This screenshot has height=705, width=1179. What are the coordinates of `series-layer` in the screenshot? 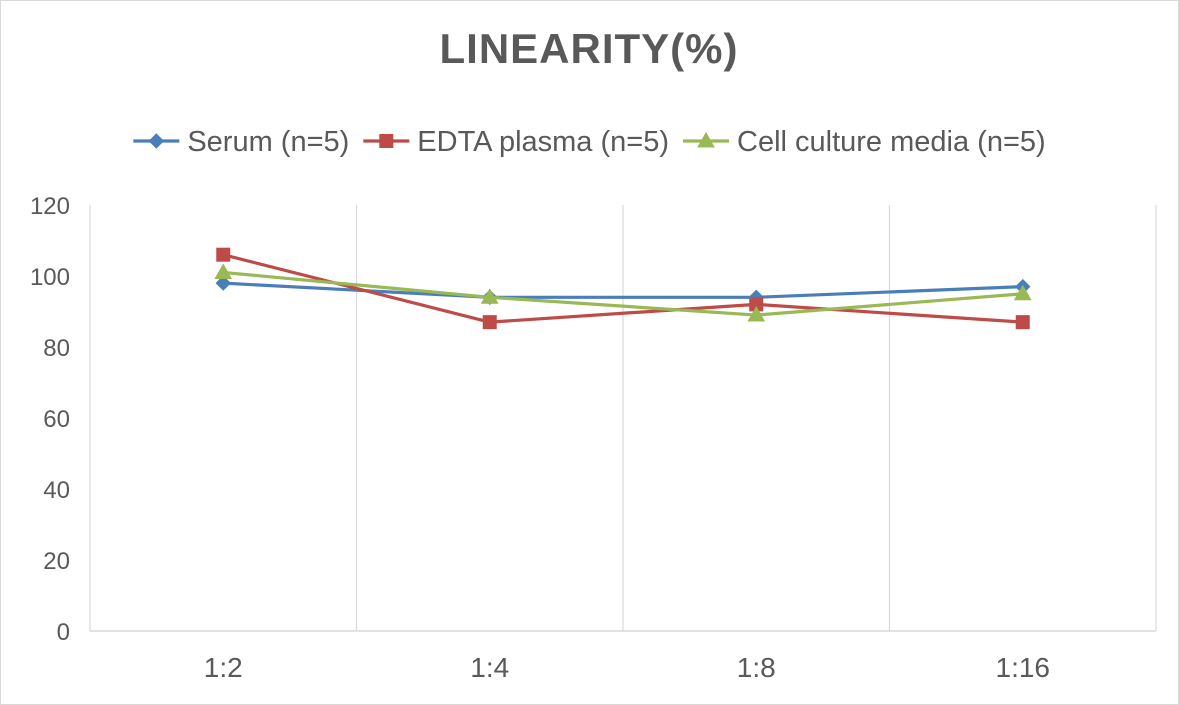 It's located at (623, 288).